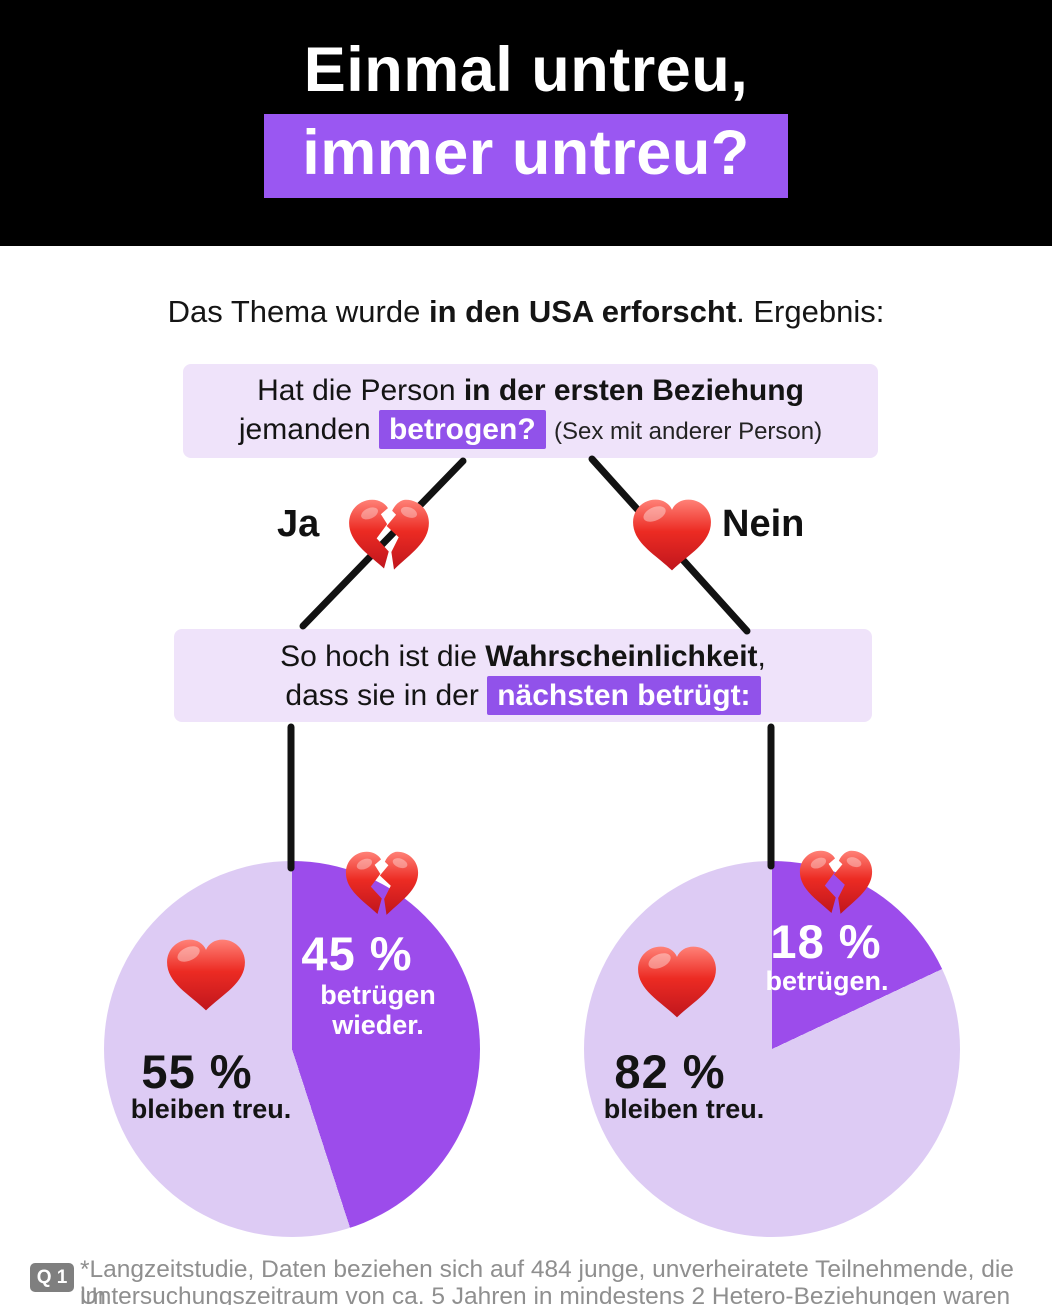  What do you see at coordinates (360, 390) in the screenshot?
I see `question-line1-pre: Hat die Person` at bounding box center [360, 390].